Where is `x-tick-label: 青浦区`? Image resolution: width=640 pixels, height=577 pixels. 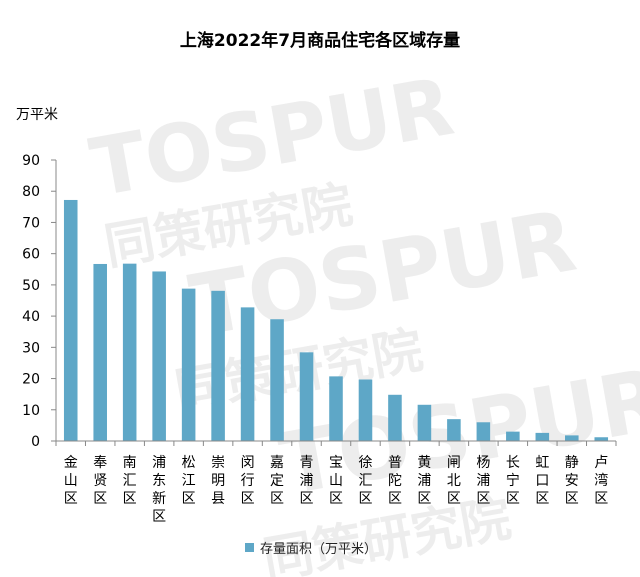 x-tick-label: 青浦区 is located at coordinates (307, 481).